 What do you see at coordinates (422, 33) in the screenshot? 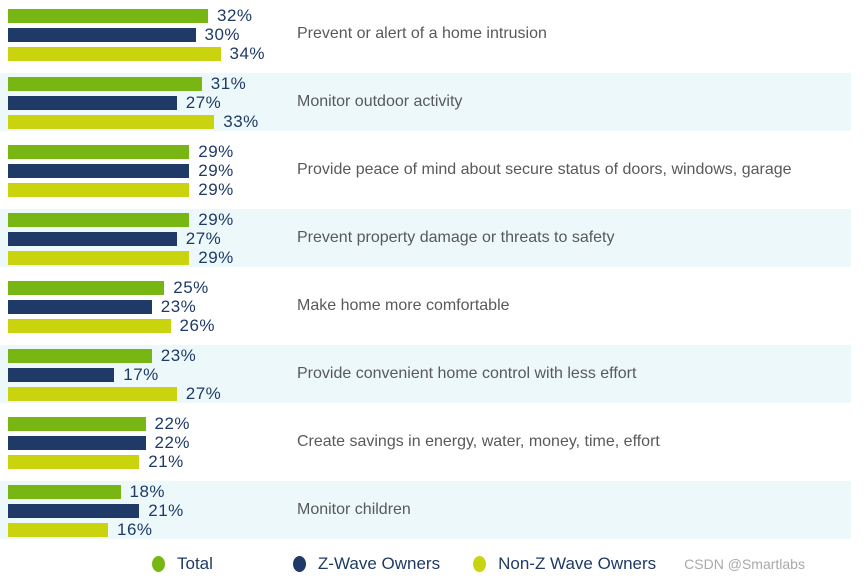
I see `category-label: Prevent or alert of a home intrusion` at bounding box center [422, 33].